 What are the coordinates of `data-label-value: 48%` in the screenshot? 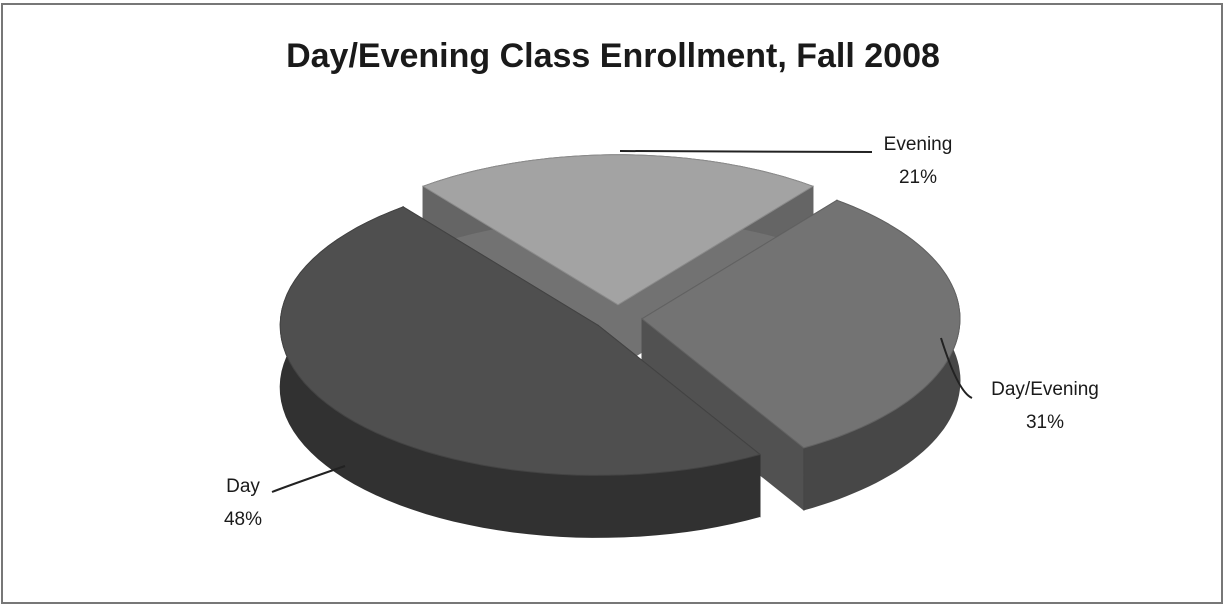 It's located at (243, 519).